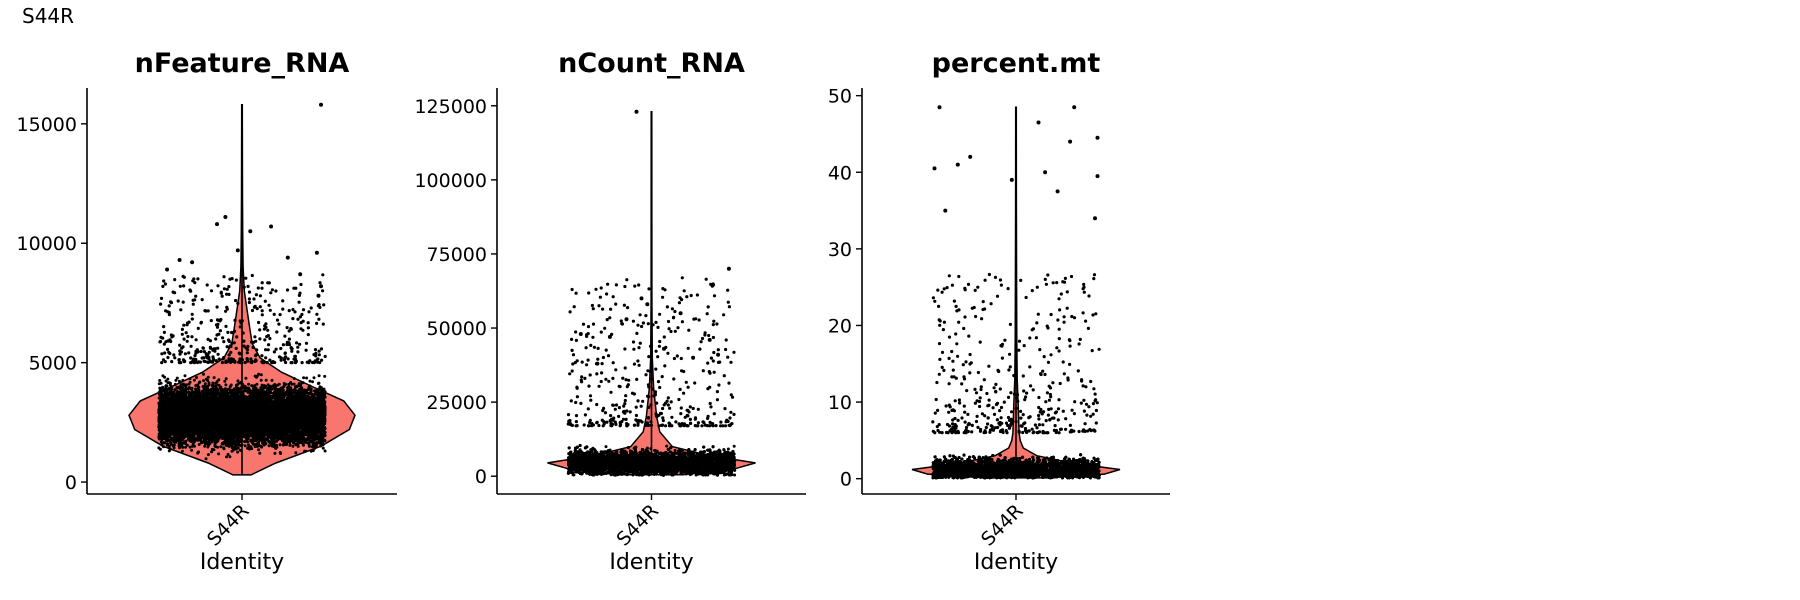 The width and height of the screenshot is (1800, 600). I want to click on points-group, so click(242, 281).